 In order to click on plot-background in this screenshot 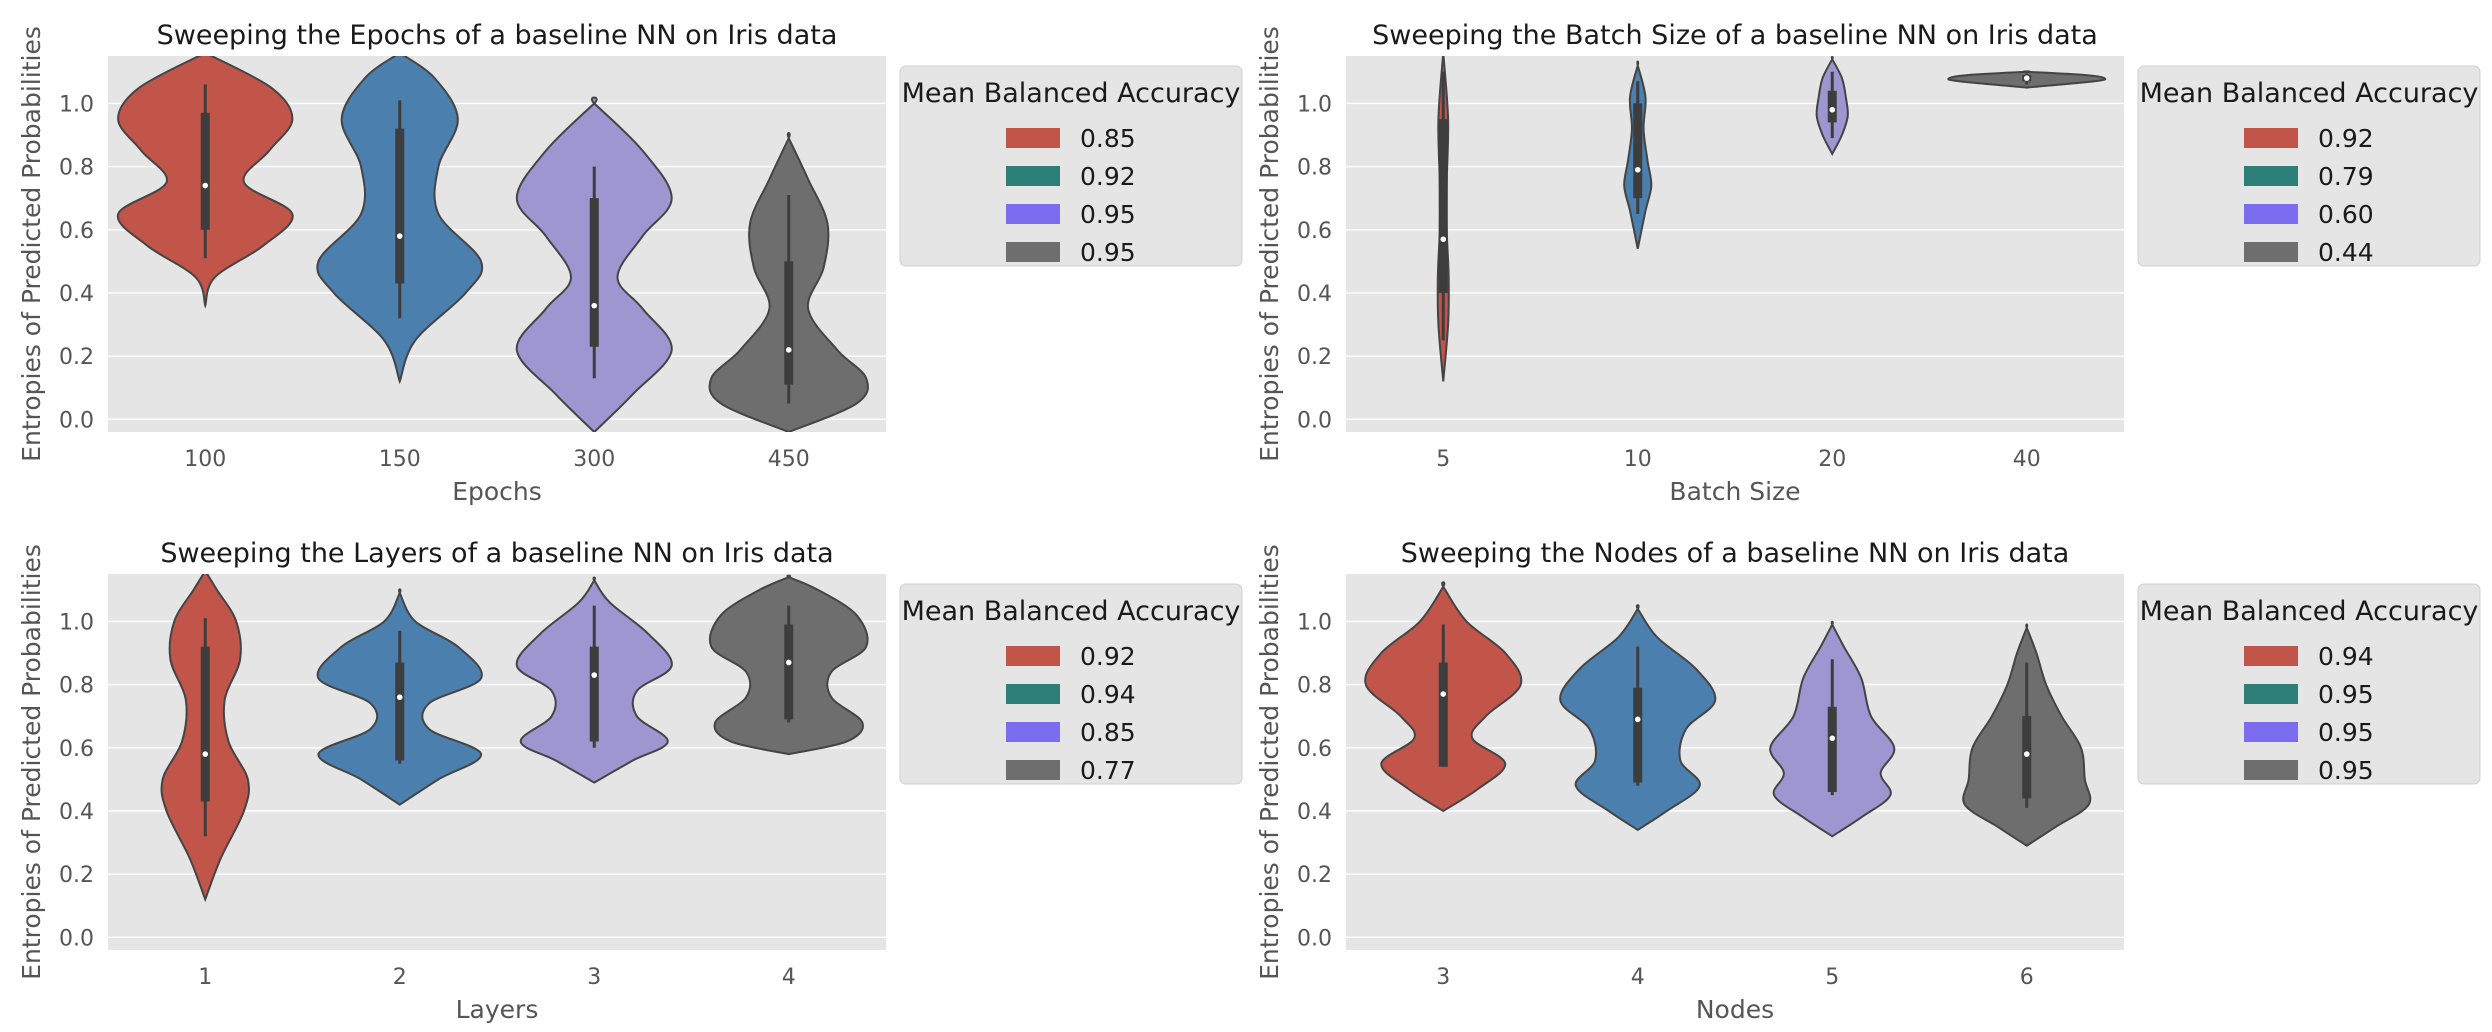, I will do `click(1735, 244)`.